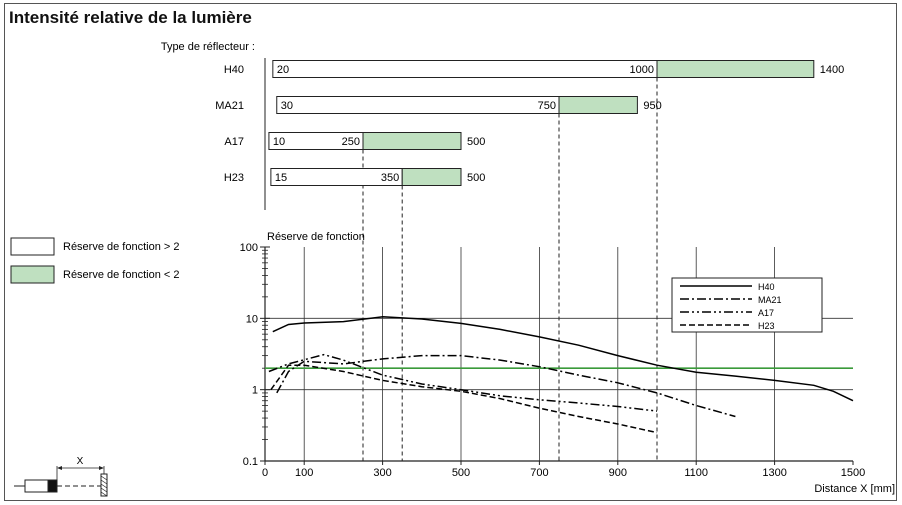 This screenshot has width=902, height=505. What do you see at coordinates (265, 473) in the screenshot?
I see `x-tick-label: 0` at bounding box center [265, 473].